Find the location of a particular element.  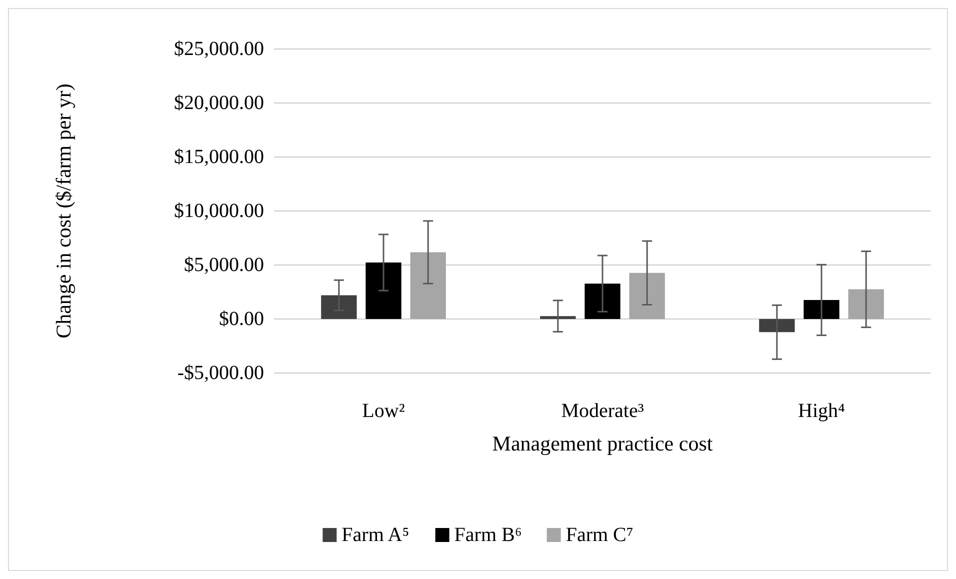

y-axis-title: Change in cost ($/farm per yr) is located at coordinates (64, 211).